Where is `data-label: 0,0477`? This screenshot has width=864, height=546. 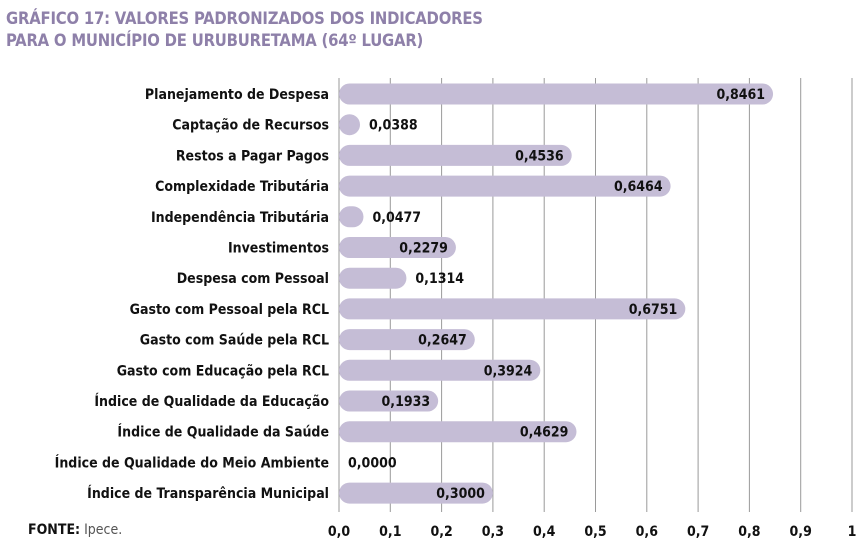
data-label: 0,0477 is located at coordinates (396, 218).